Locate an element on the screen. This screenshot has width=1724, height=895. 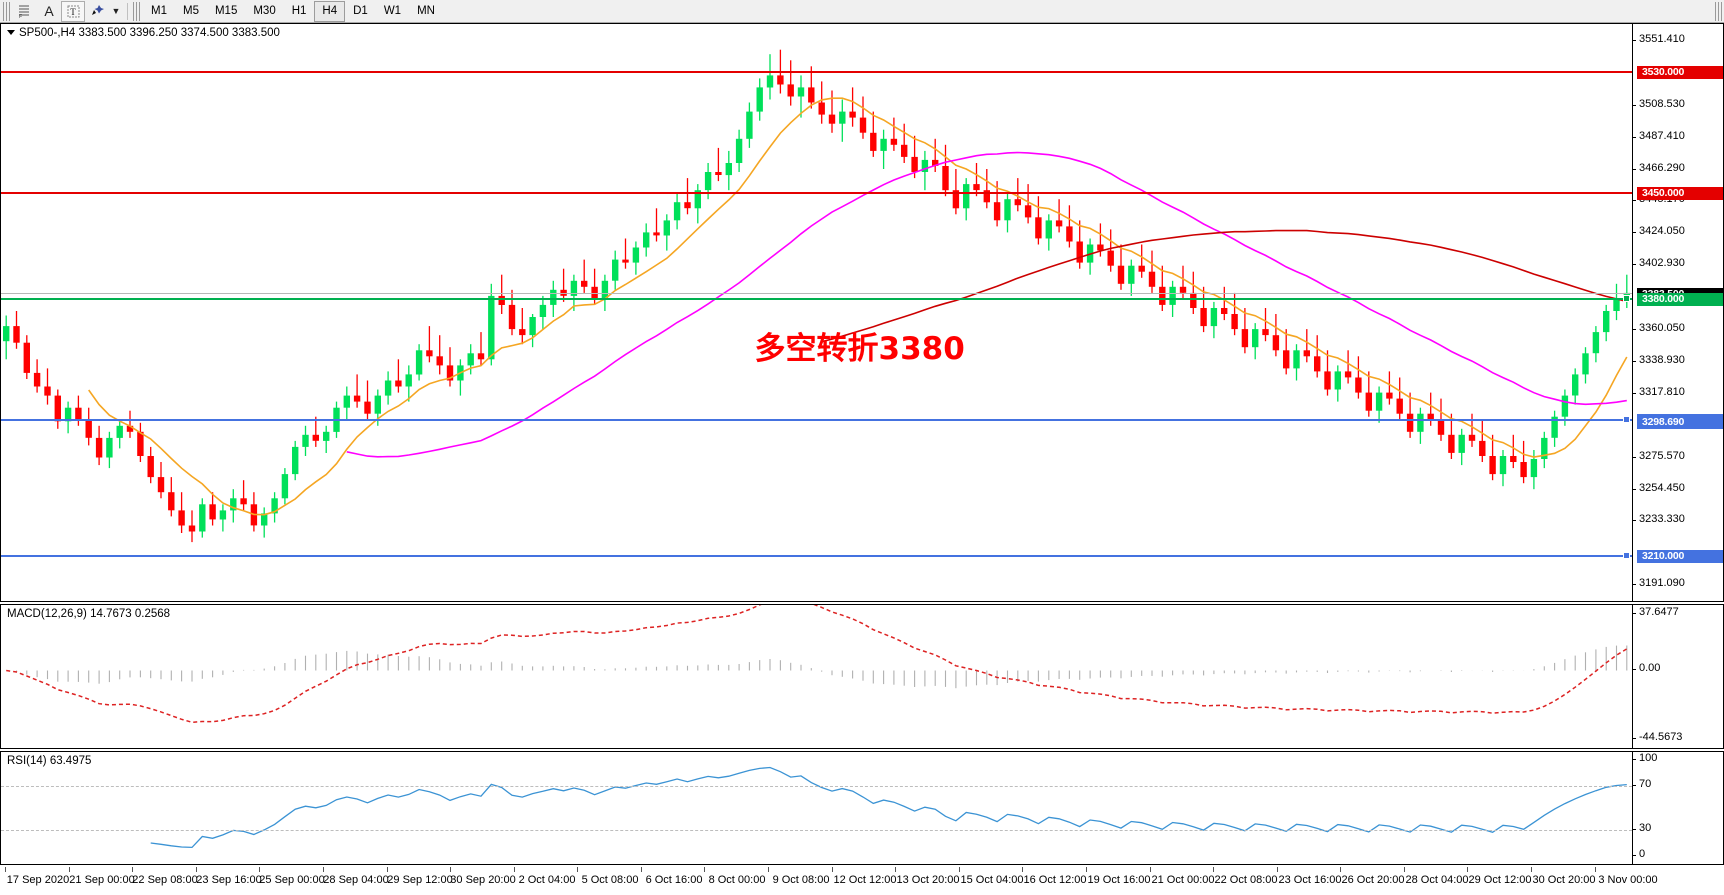
rsi-plot is located at coordinates (816, 808).